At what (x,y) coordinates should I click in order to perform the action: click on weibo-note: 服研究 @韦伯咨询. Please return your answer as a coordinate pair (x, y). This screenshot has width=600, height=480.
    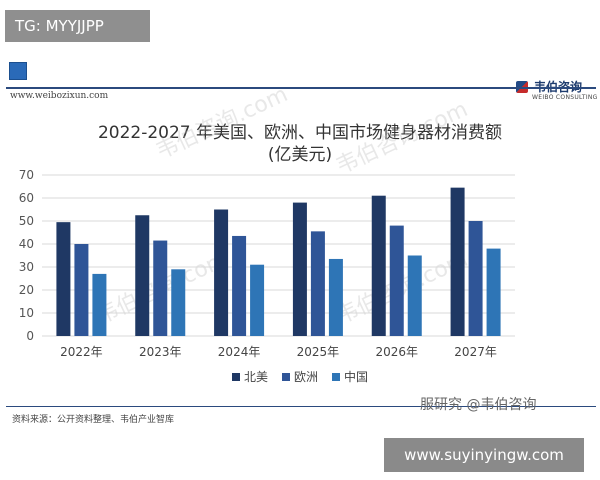
    Looking at the image, I should click on (478, 405).